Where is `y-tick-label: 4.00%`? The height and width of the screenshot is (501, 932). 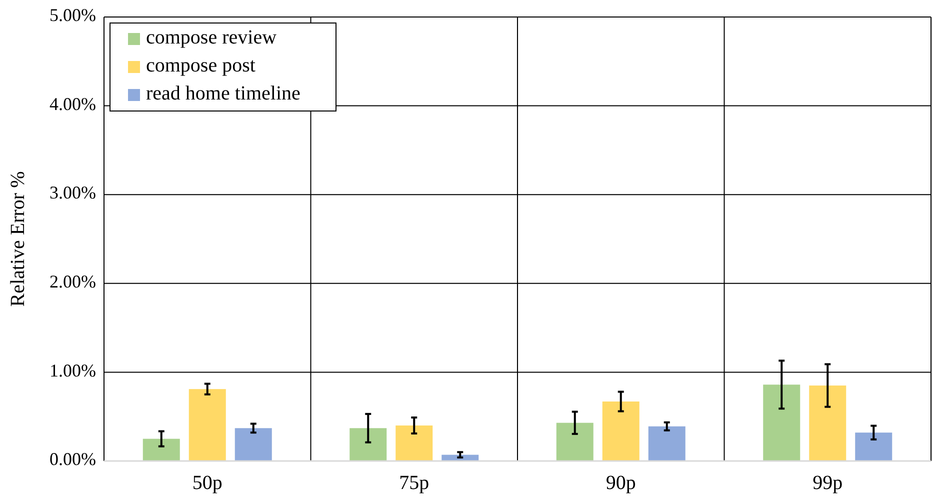
y-tick-label: 4.00% is located at coordinates (73, 104).